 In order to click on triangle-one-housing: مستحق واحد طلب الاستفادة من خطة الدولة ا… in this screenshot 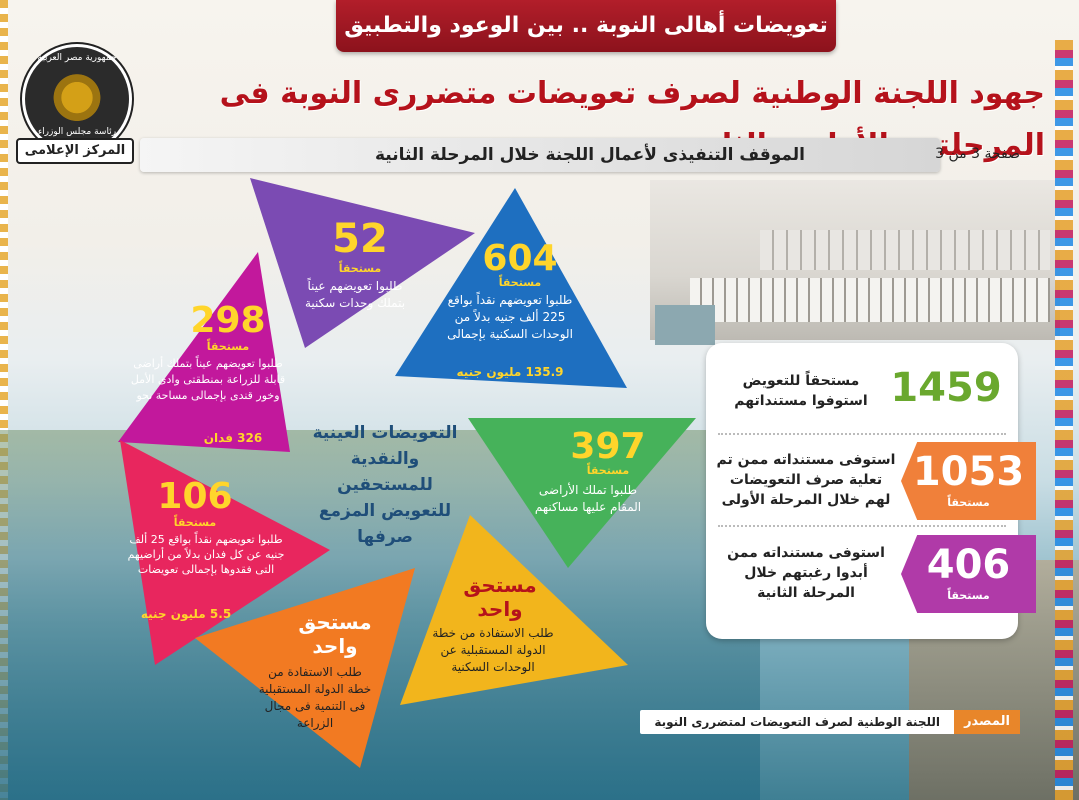, I will do `click(514, 610)`.